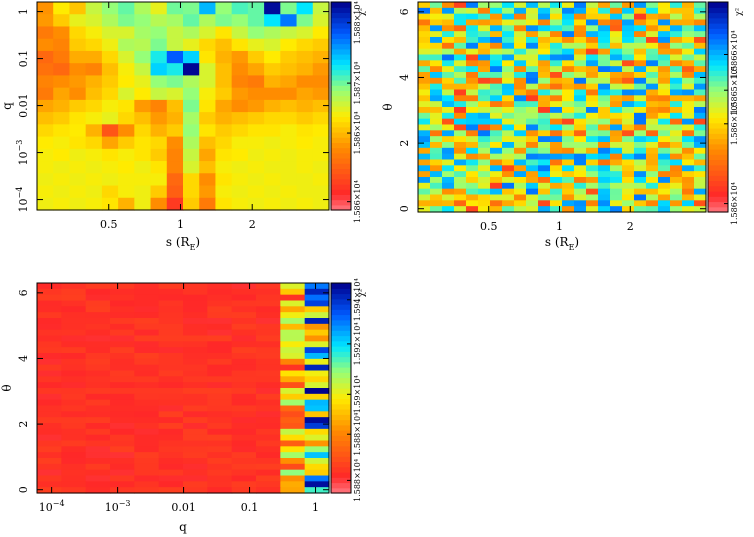 The width and height of the screenshot is (754, 537). I want to click on x-tick-label: 1, so click(559, 226).